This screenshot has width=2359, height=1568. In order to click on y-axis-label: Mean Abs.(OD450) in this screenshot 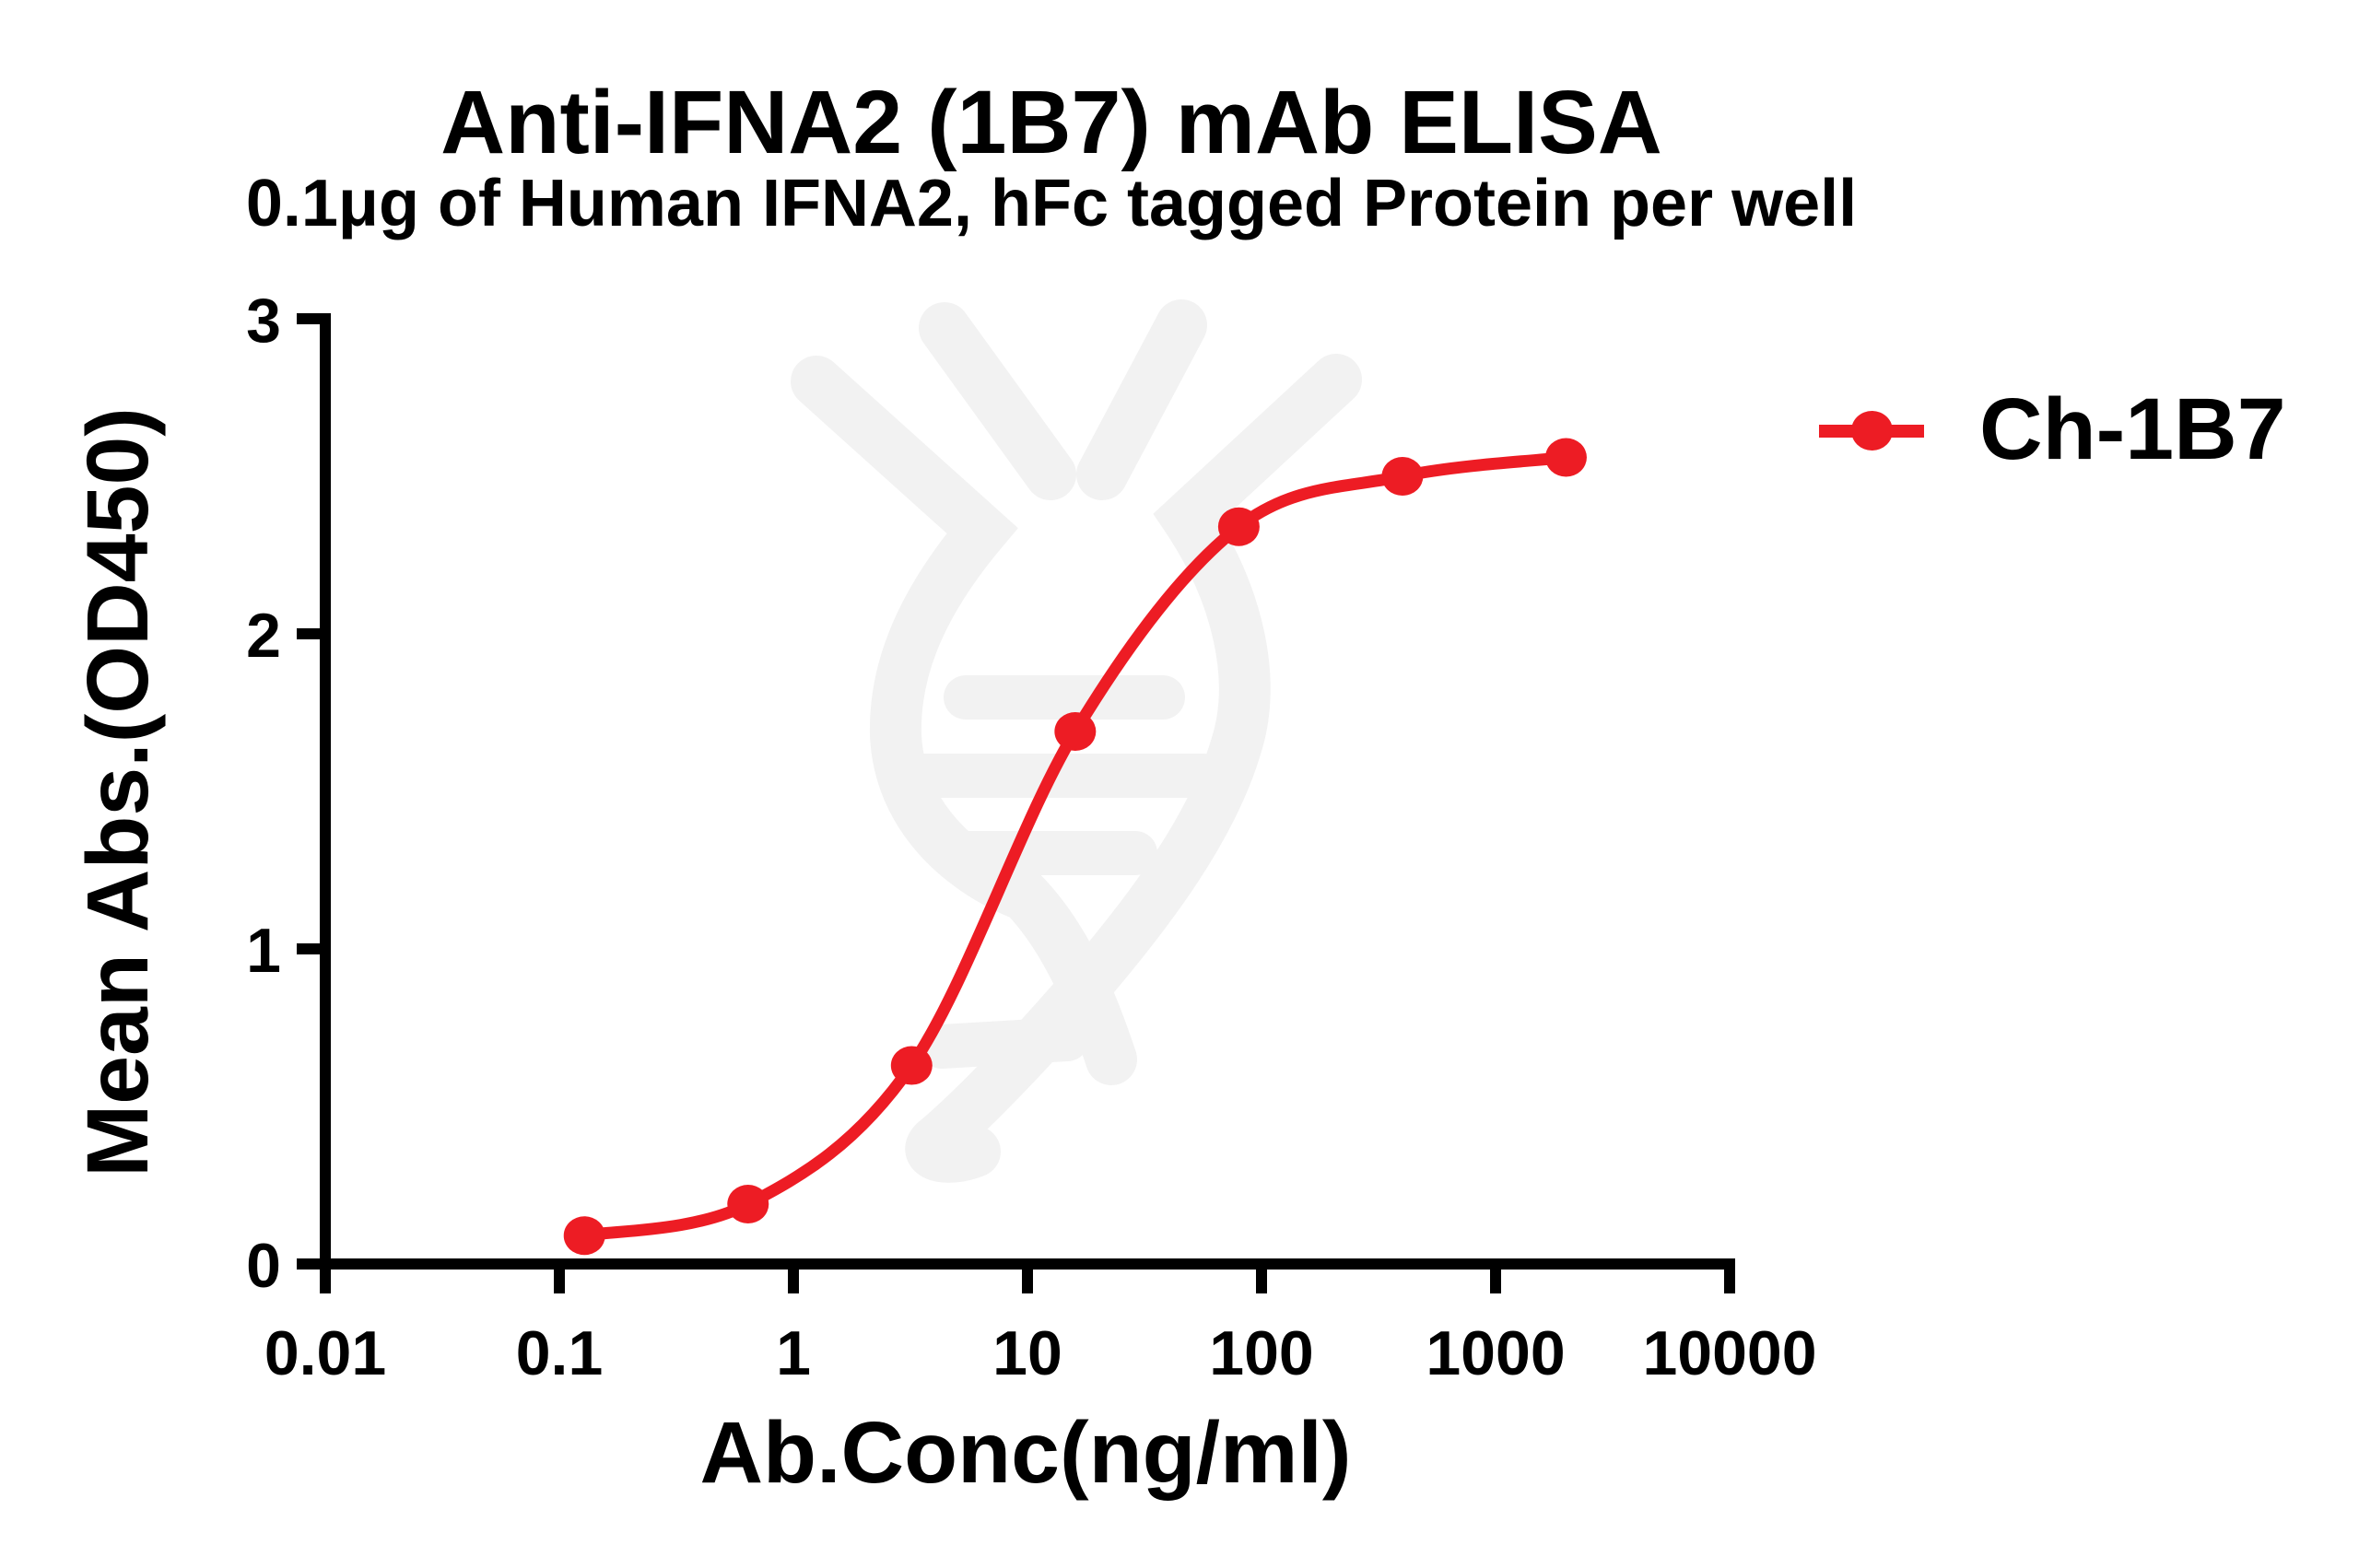, I will do `click(118, 792)`.